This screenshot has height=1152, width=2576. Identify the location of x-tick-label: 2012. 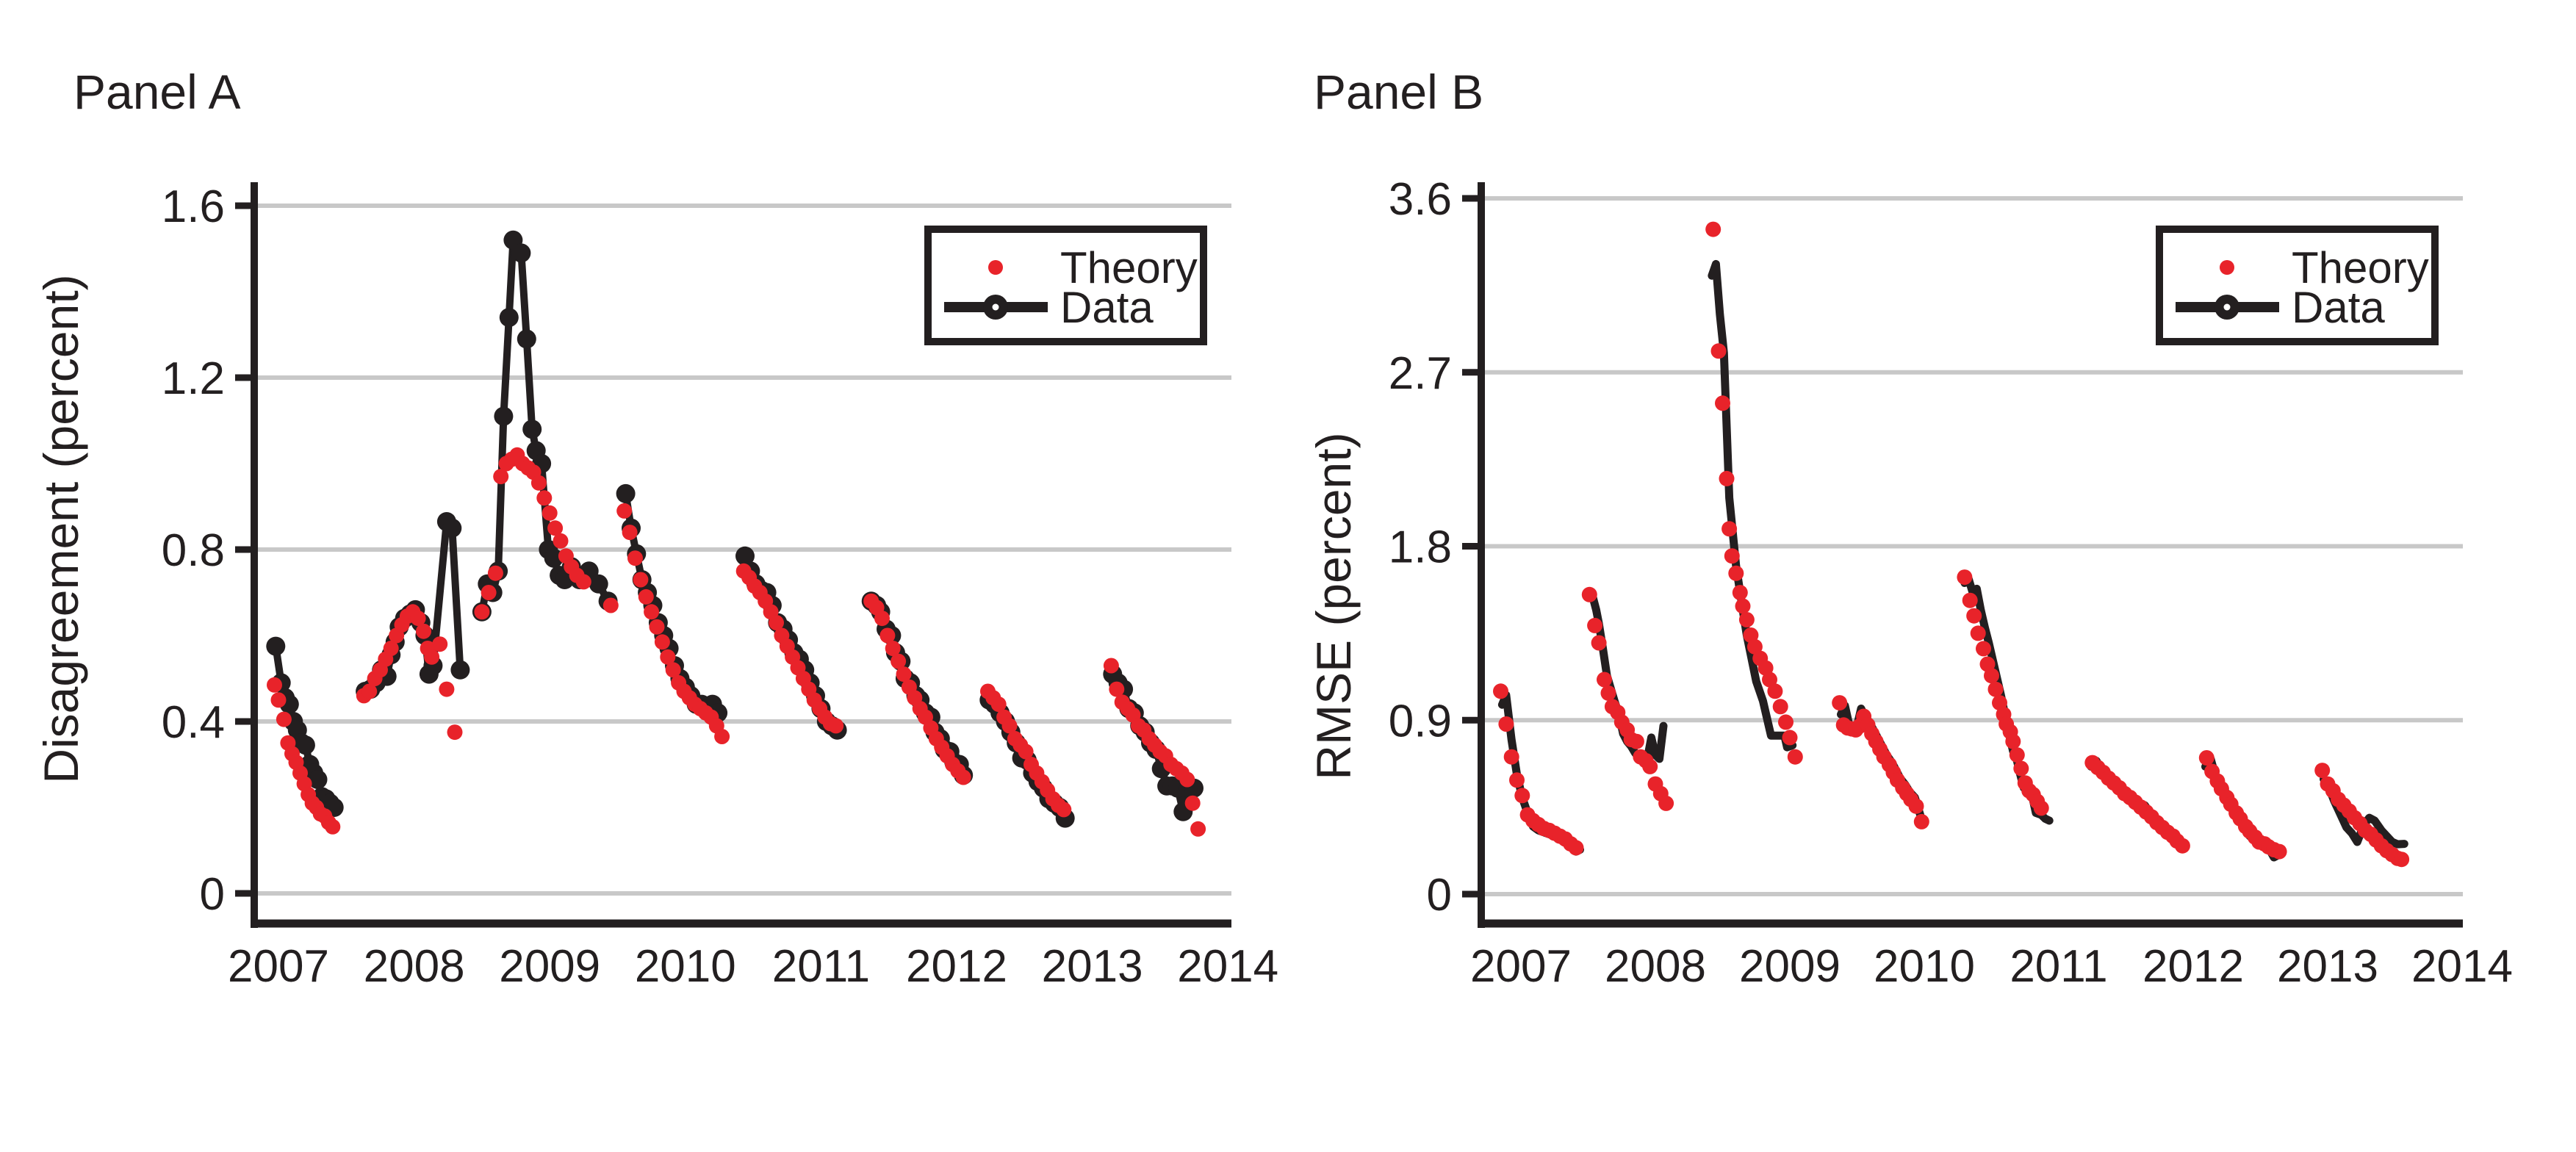
(956, 967).